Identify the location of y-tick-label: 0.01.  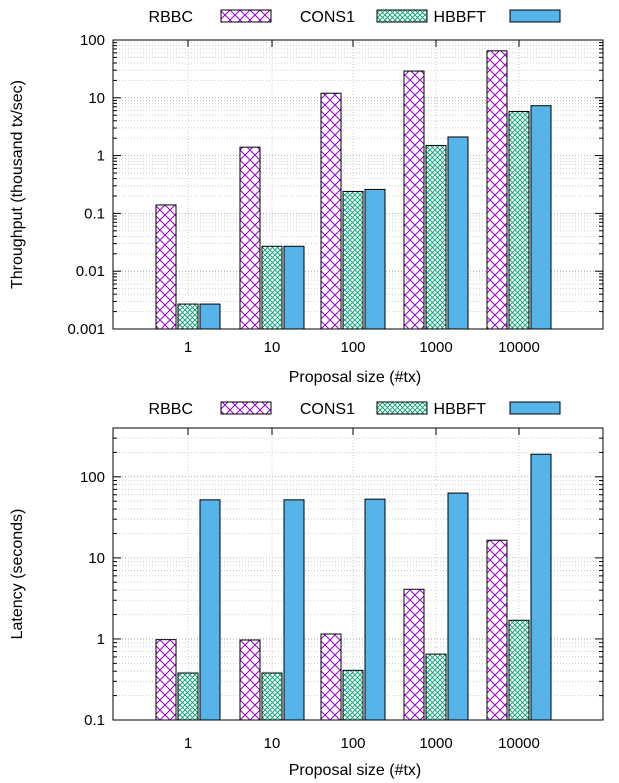
(90, 271).